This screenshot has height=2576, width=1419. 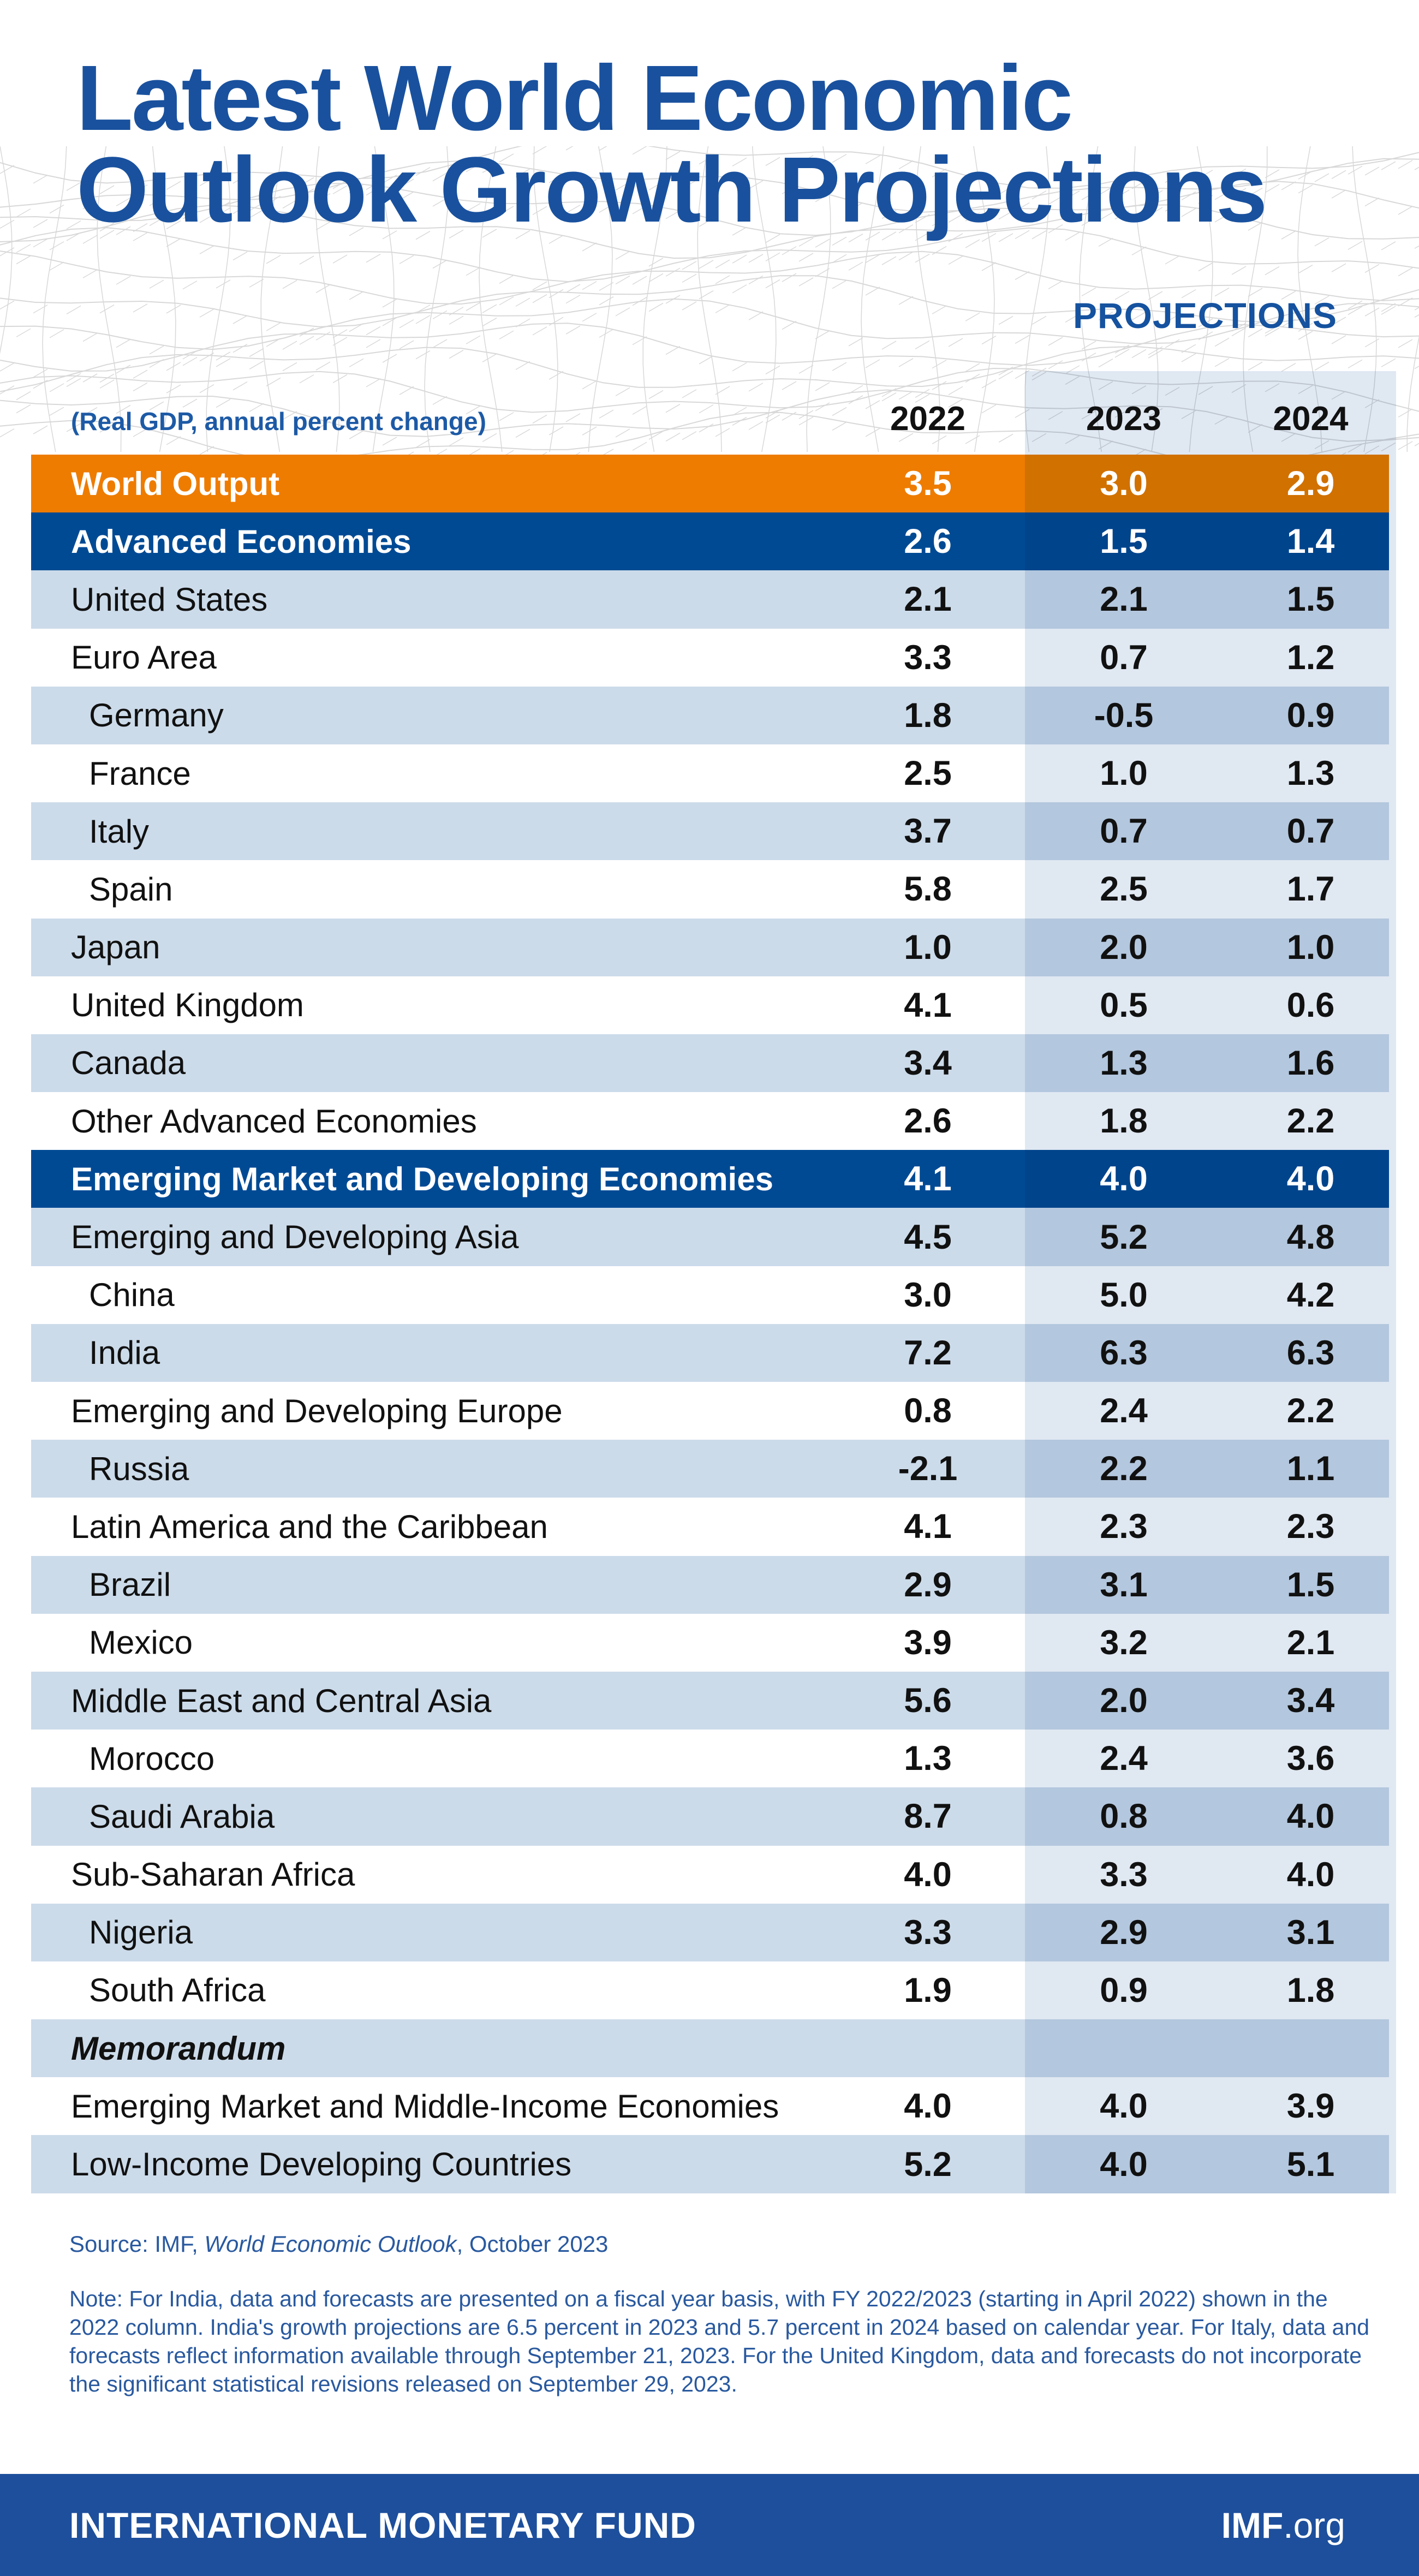 What do you see at coordinates (1310, 831) in the screenshot?
I see `value-2024: 0.7` at bounding box center [1310, 831].